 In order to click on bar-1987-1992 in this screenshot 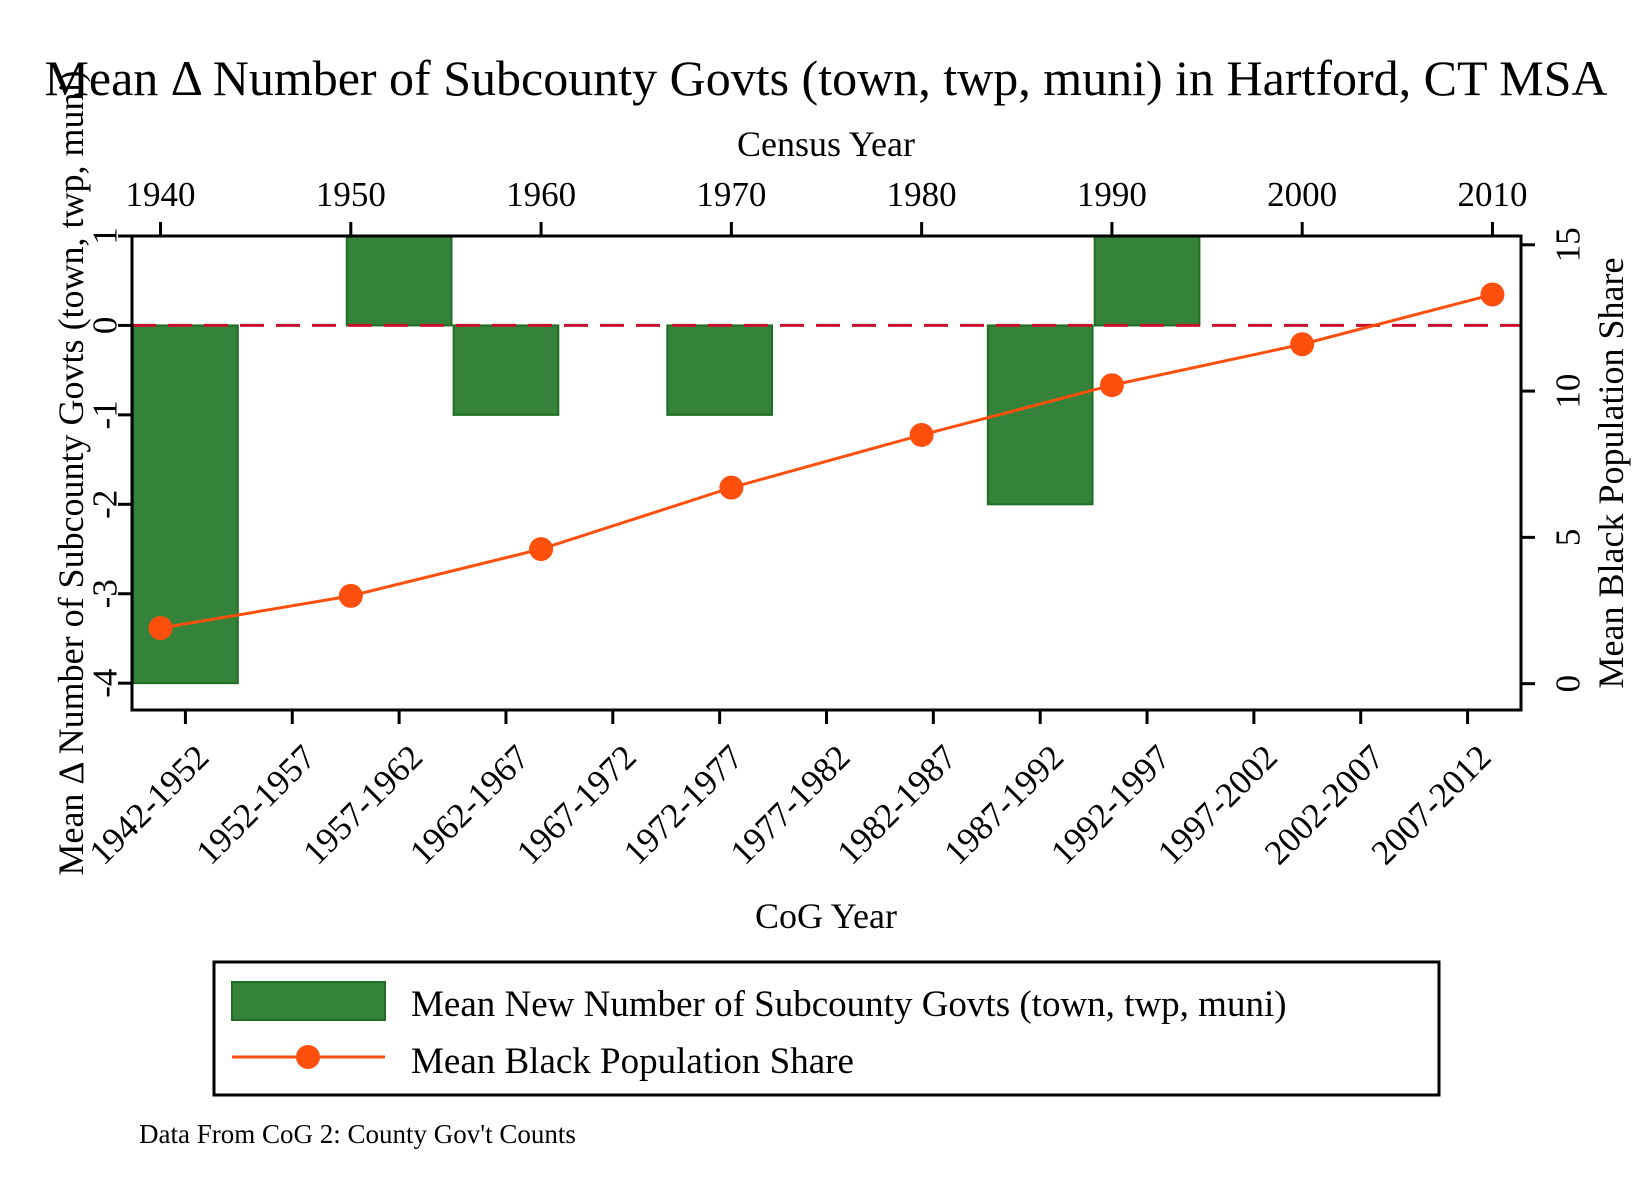, I will do `click(1040, 415)`.